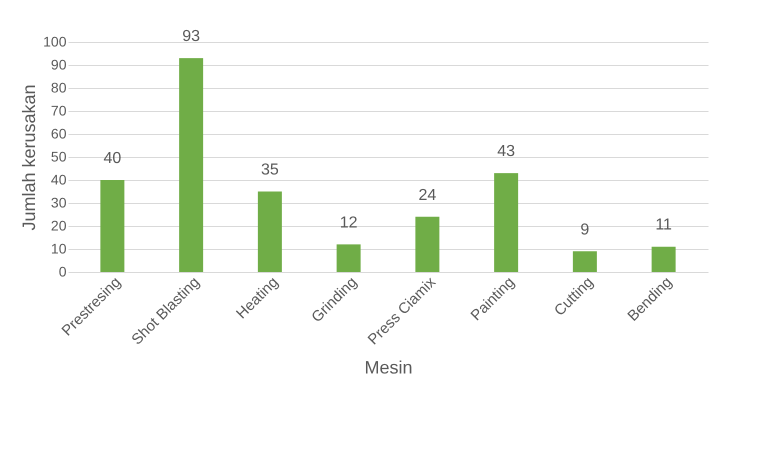 The height and width of the screenshot is (456, 771). I want to click on y-tick-label: 90, so click(58, 64).